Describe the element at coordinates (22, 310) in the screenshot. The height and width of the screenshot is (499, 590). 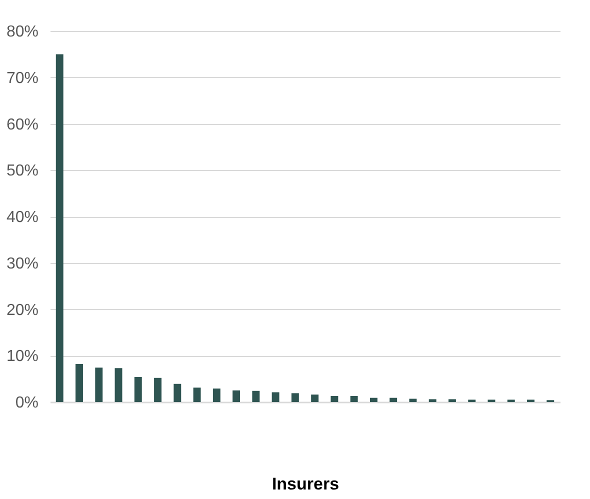
I see `y-tick-label: 20%` at that location.